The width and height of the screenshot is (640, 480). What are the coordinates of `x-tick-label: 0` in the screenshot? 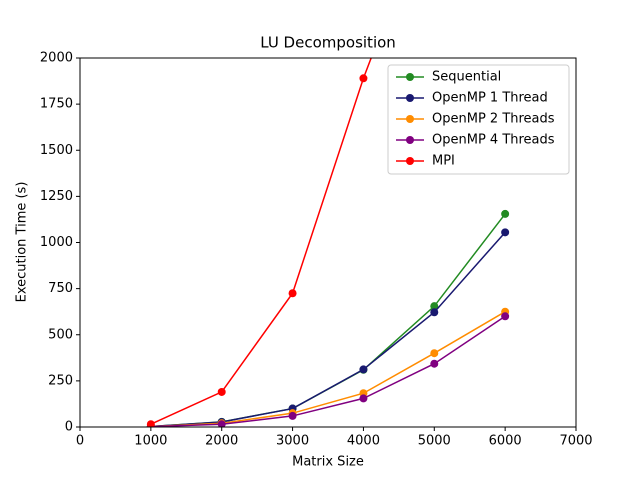 It's located at (80, 441).